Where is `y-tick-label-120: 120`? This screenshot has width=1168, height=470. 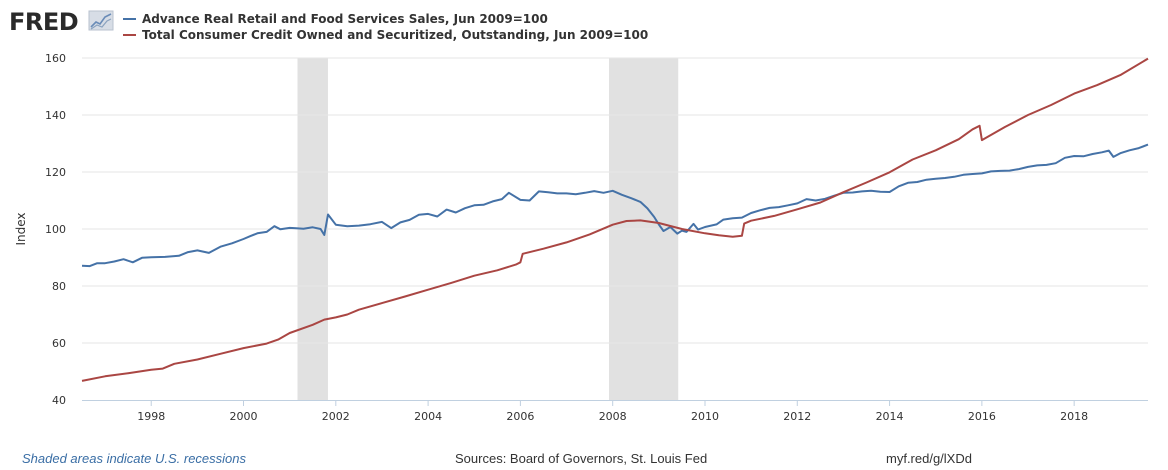 y-tick-label-120: 120 is located at coordinates (55, 172).